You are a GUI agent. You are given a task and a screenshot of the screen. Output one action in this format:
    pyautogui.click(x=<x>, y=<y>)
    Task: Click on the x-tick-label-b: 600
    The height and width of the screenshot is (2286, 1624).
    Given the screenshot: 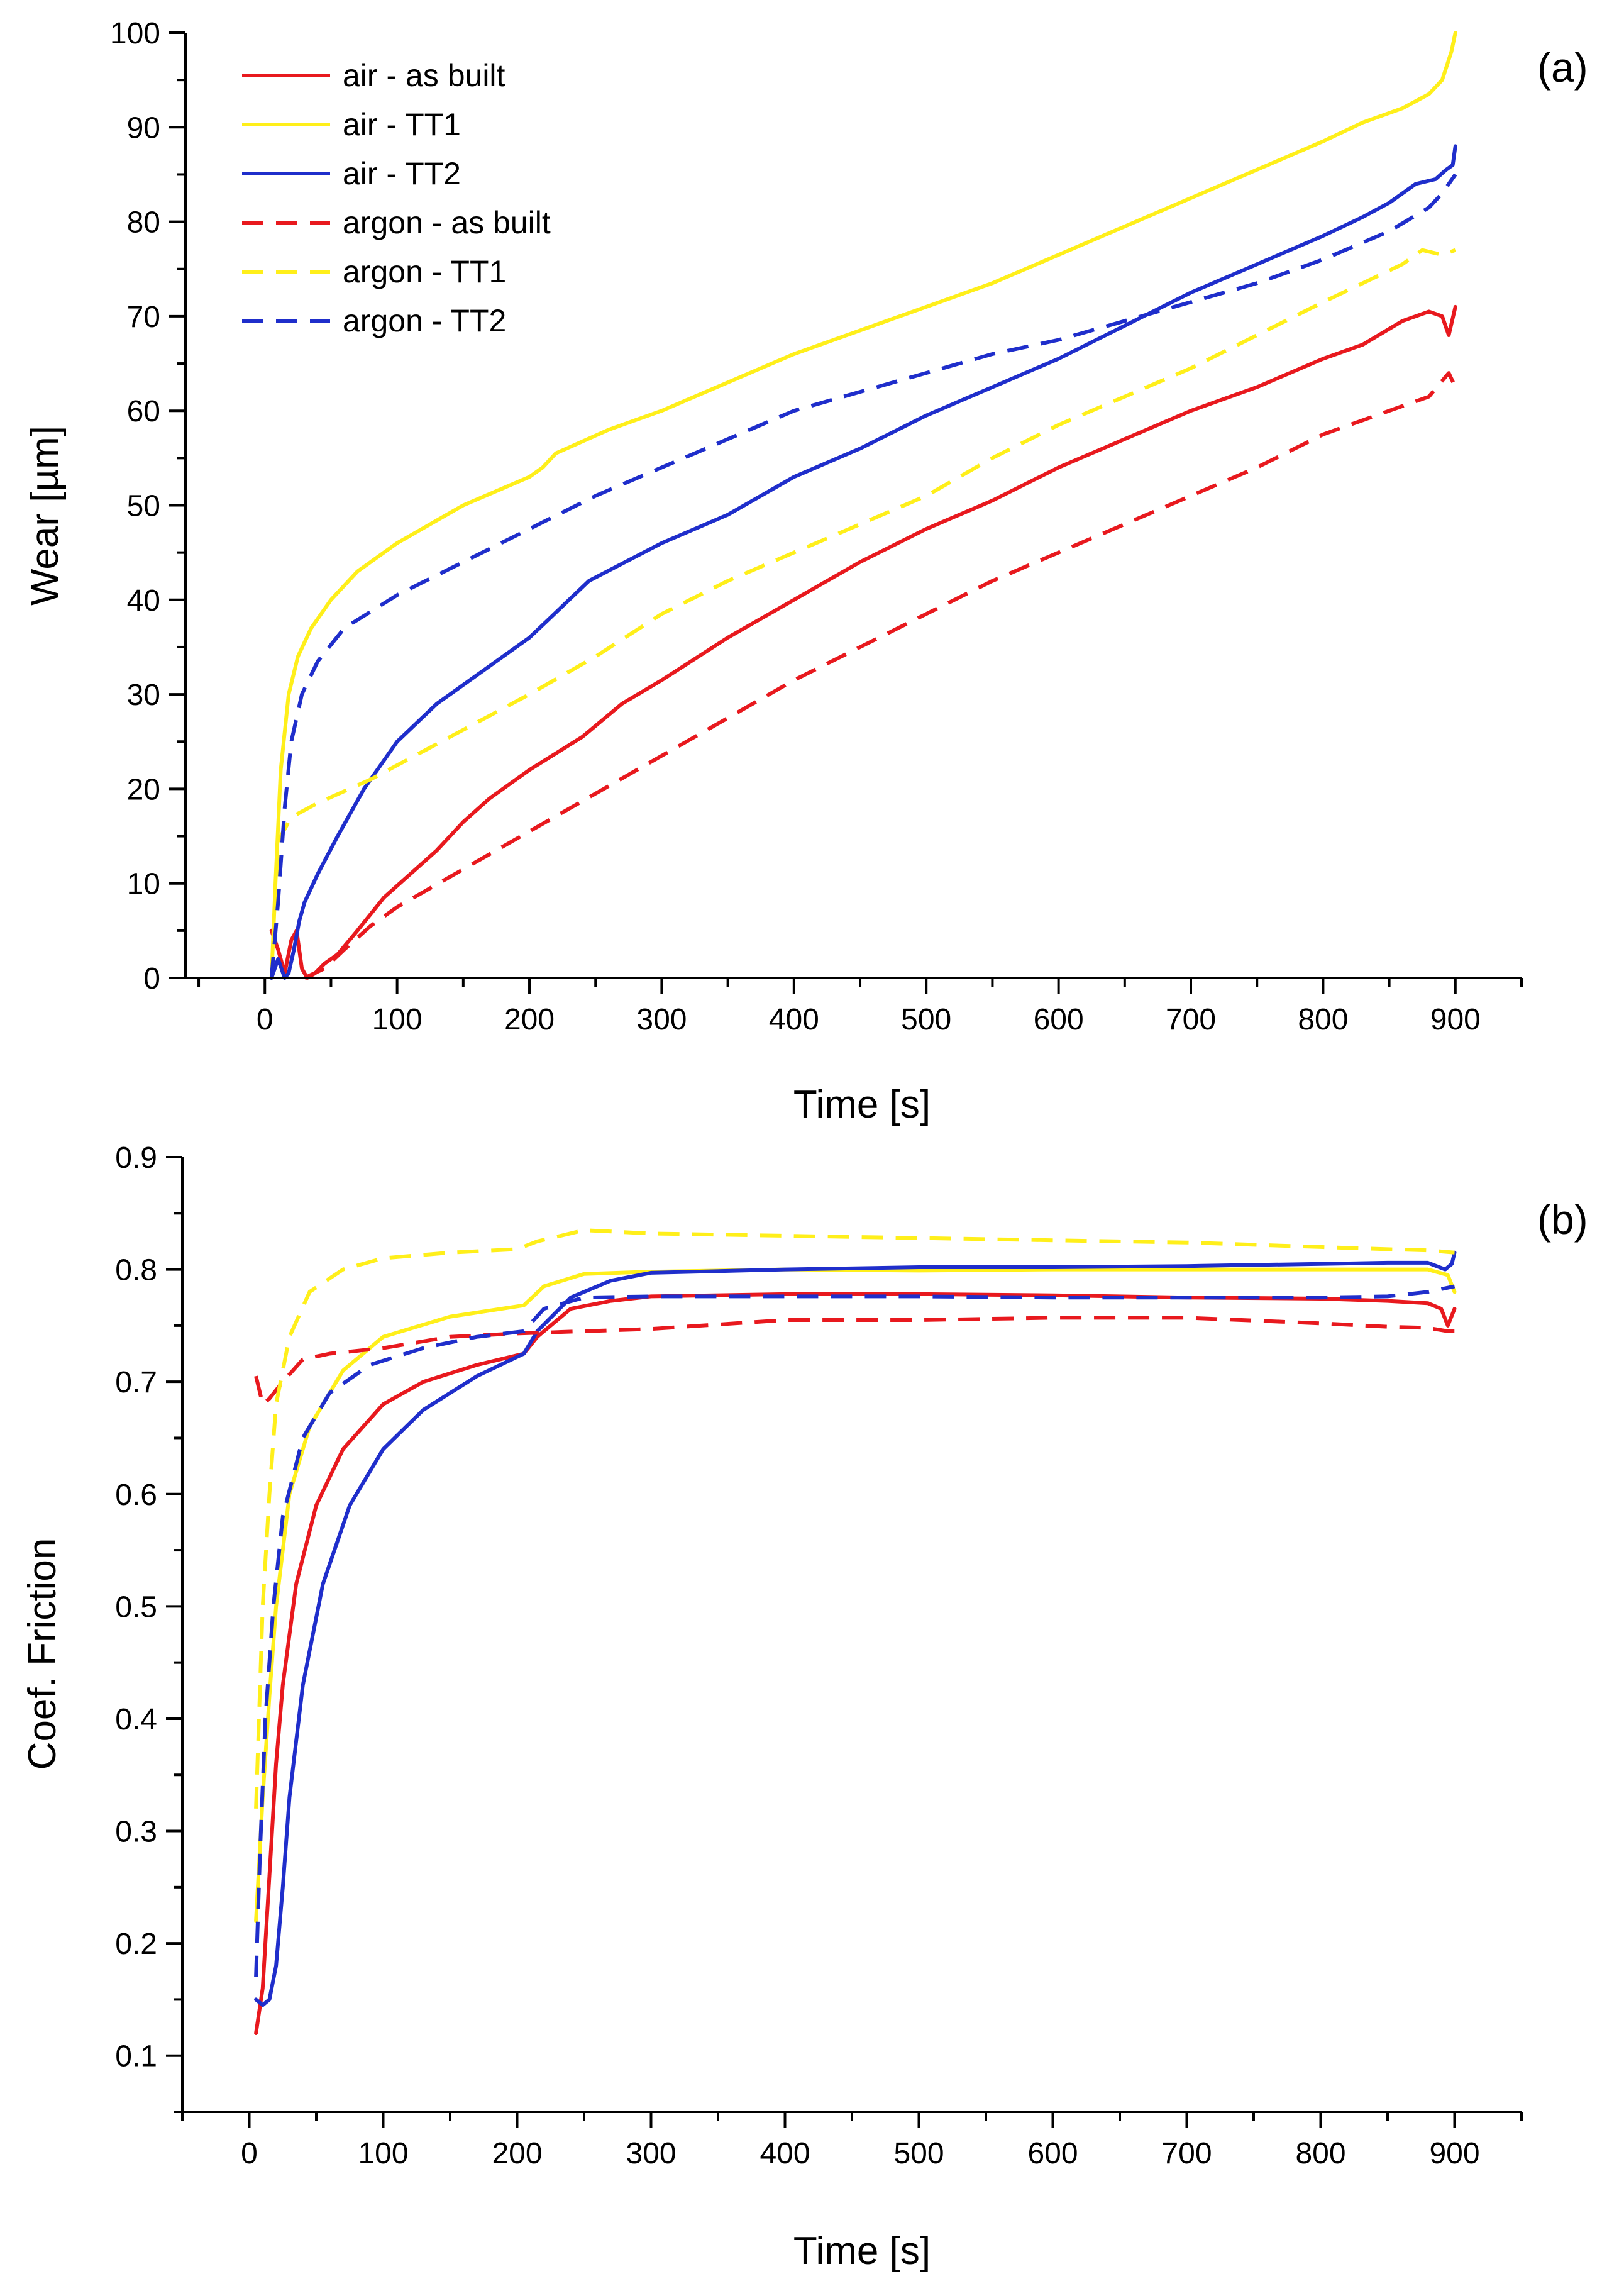 What is the action you would take?
    pyautogui.click(x=1052, y=2153)
    